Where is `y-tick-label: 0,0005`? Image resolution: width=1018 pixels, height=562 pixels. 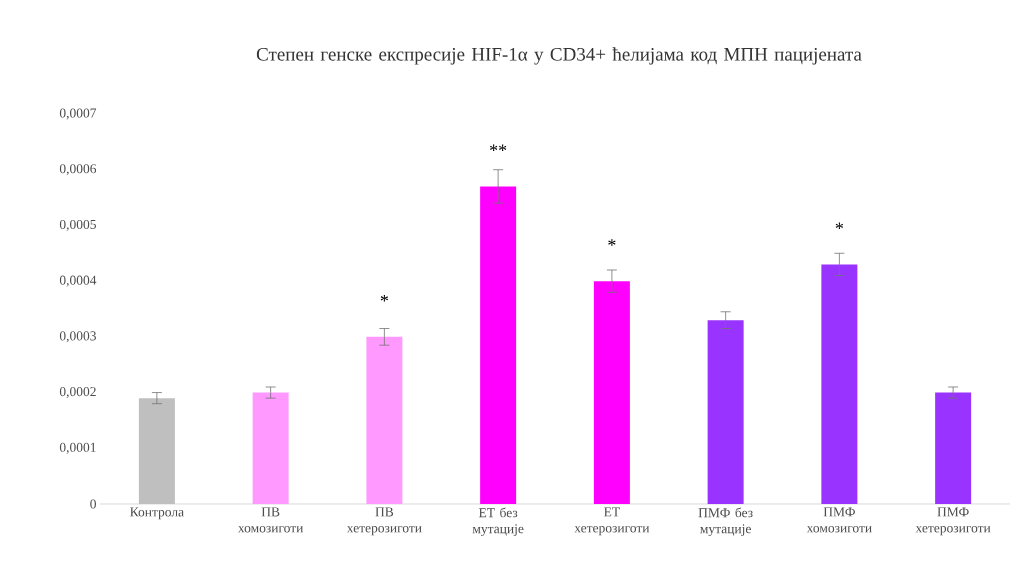
y-tick-label: 0,0005 is located at coordinates (77, 225).